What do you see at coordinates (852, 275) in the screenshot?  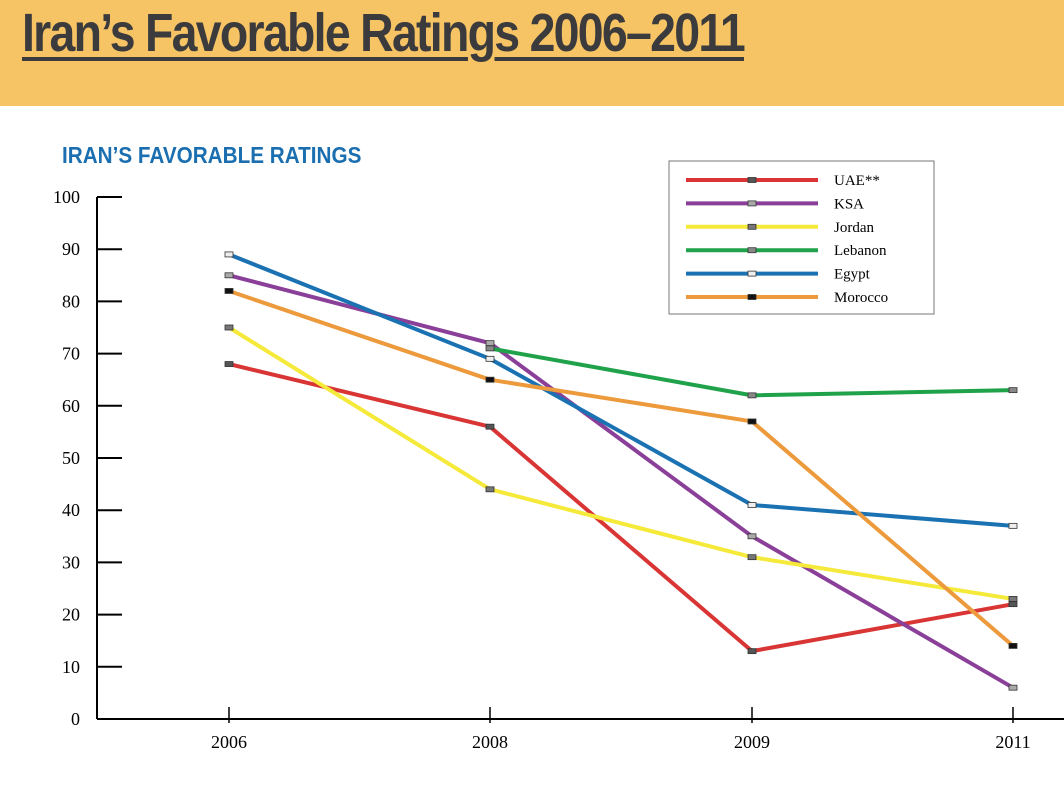 I see `legend-label-egypt: Egypt` at bounding box center [852, 275].